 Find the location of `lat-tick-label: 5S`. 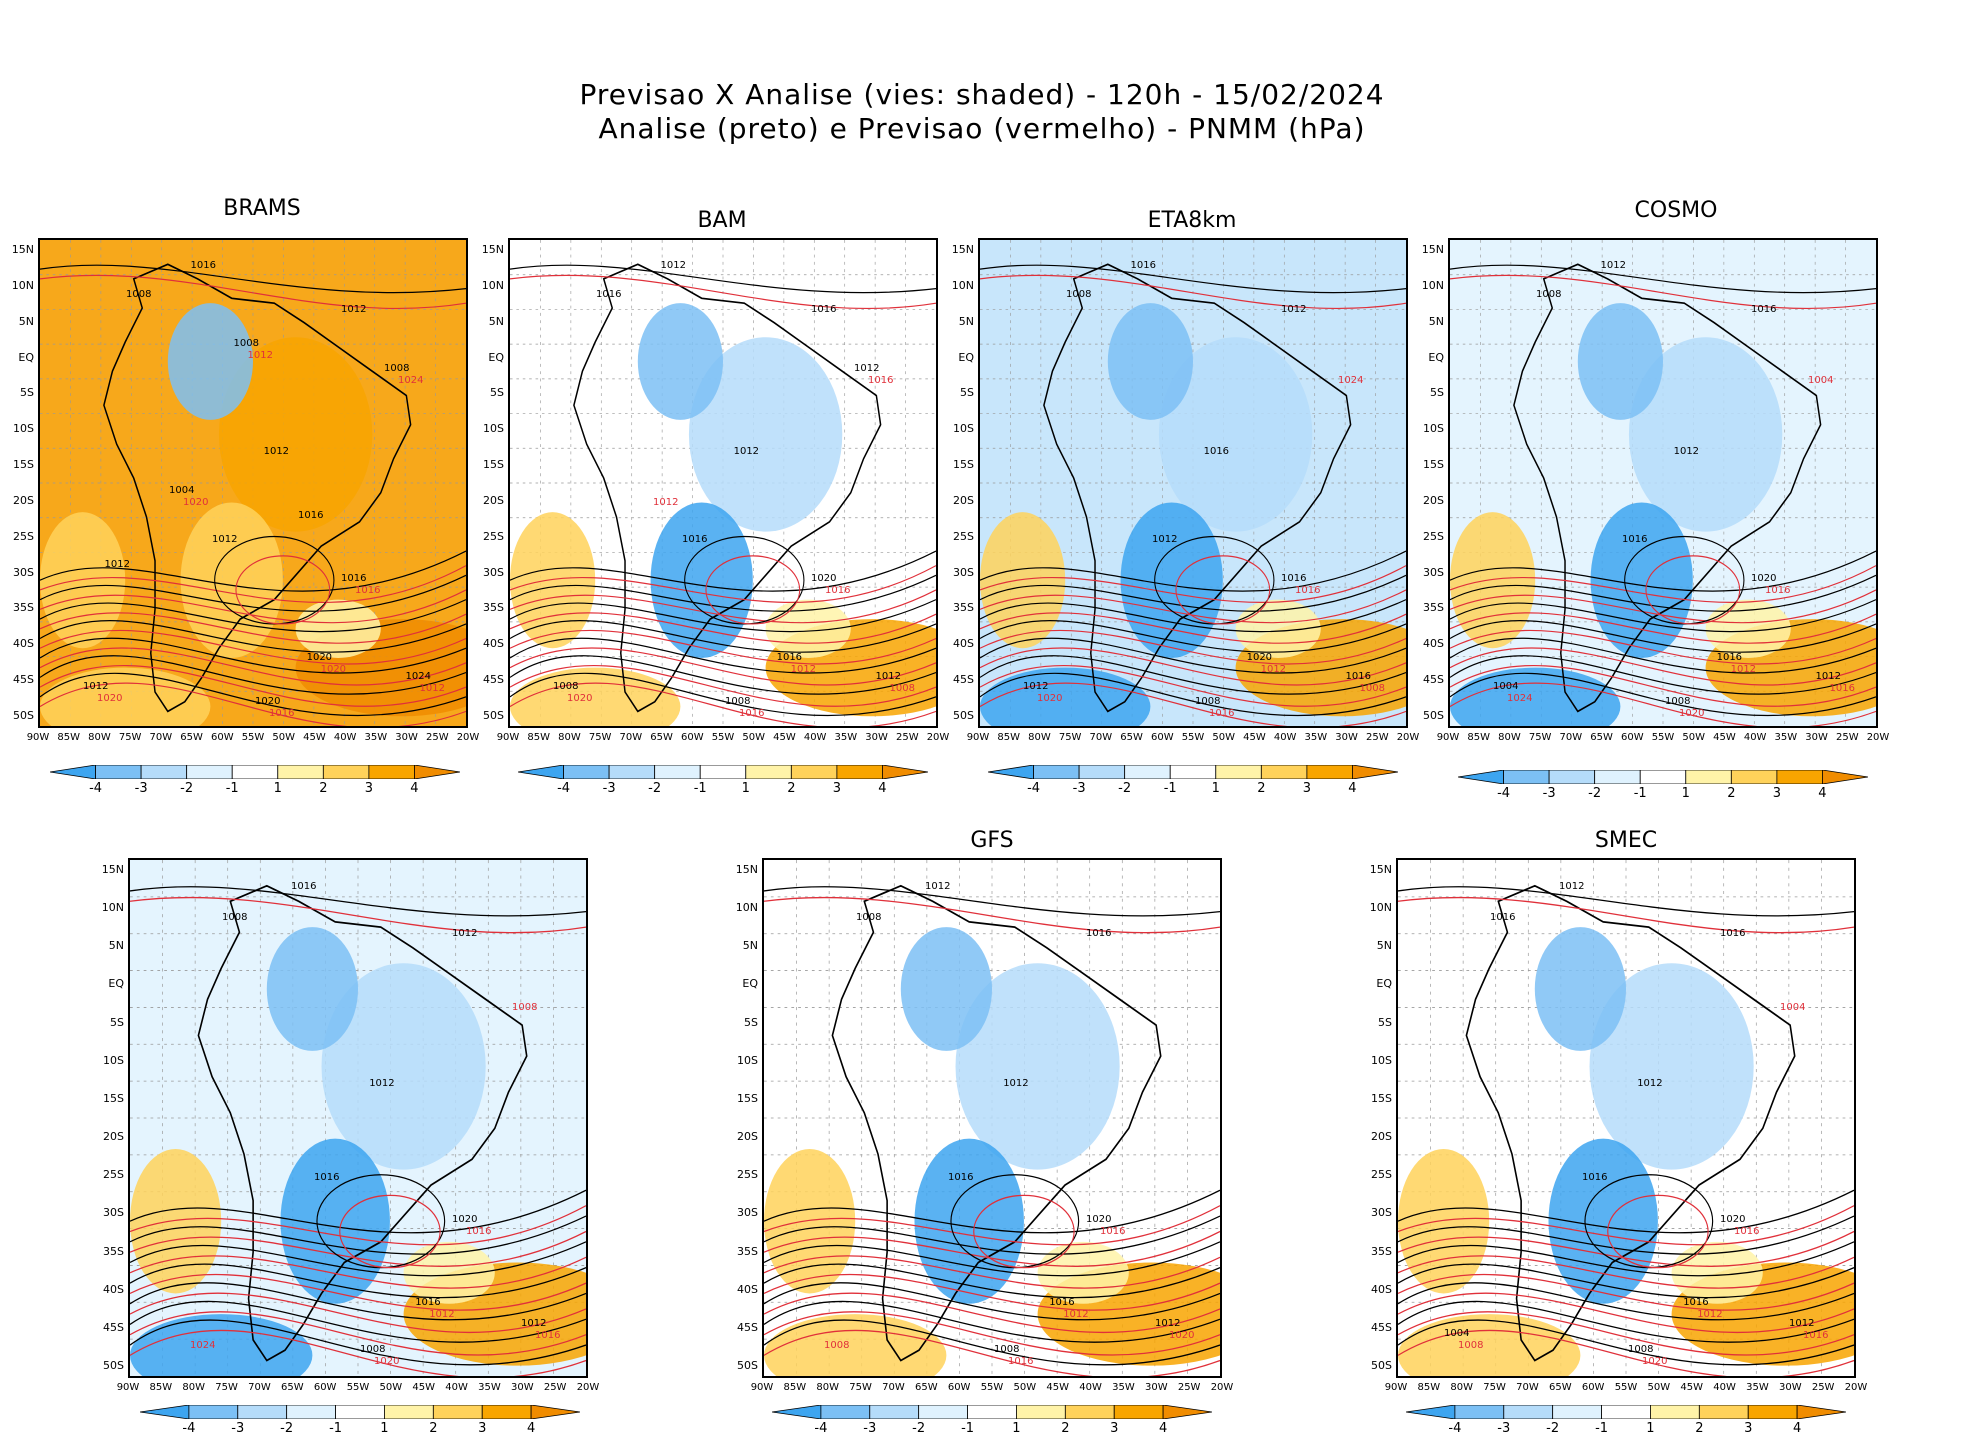

lat-tick-label: 5S is located at coordinates (967, 393).